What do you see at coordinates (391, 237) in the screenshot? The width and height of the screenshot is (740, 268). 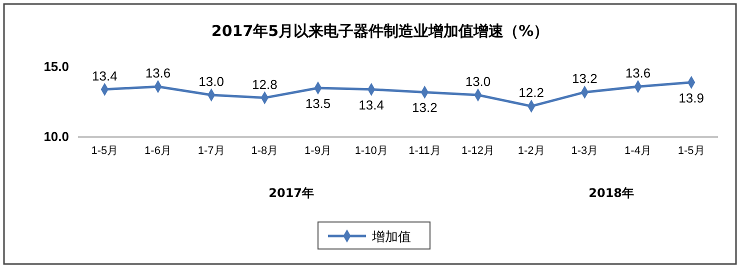 I see `legend-label: 增加值` at bounding box center [391, 237].